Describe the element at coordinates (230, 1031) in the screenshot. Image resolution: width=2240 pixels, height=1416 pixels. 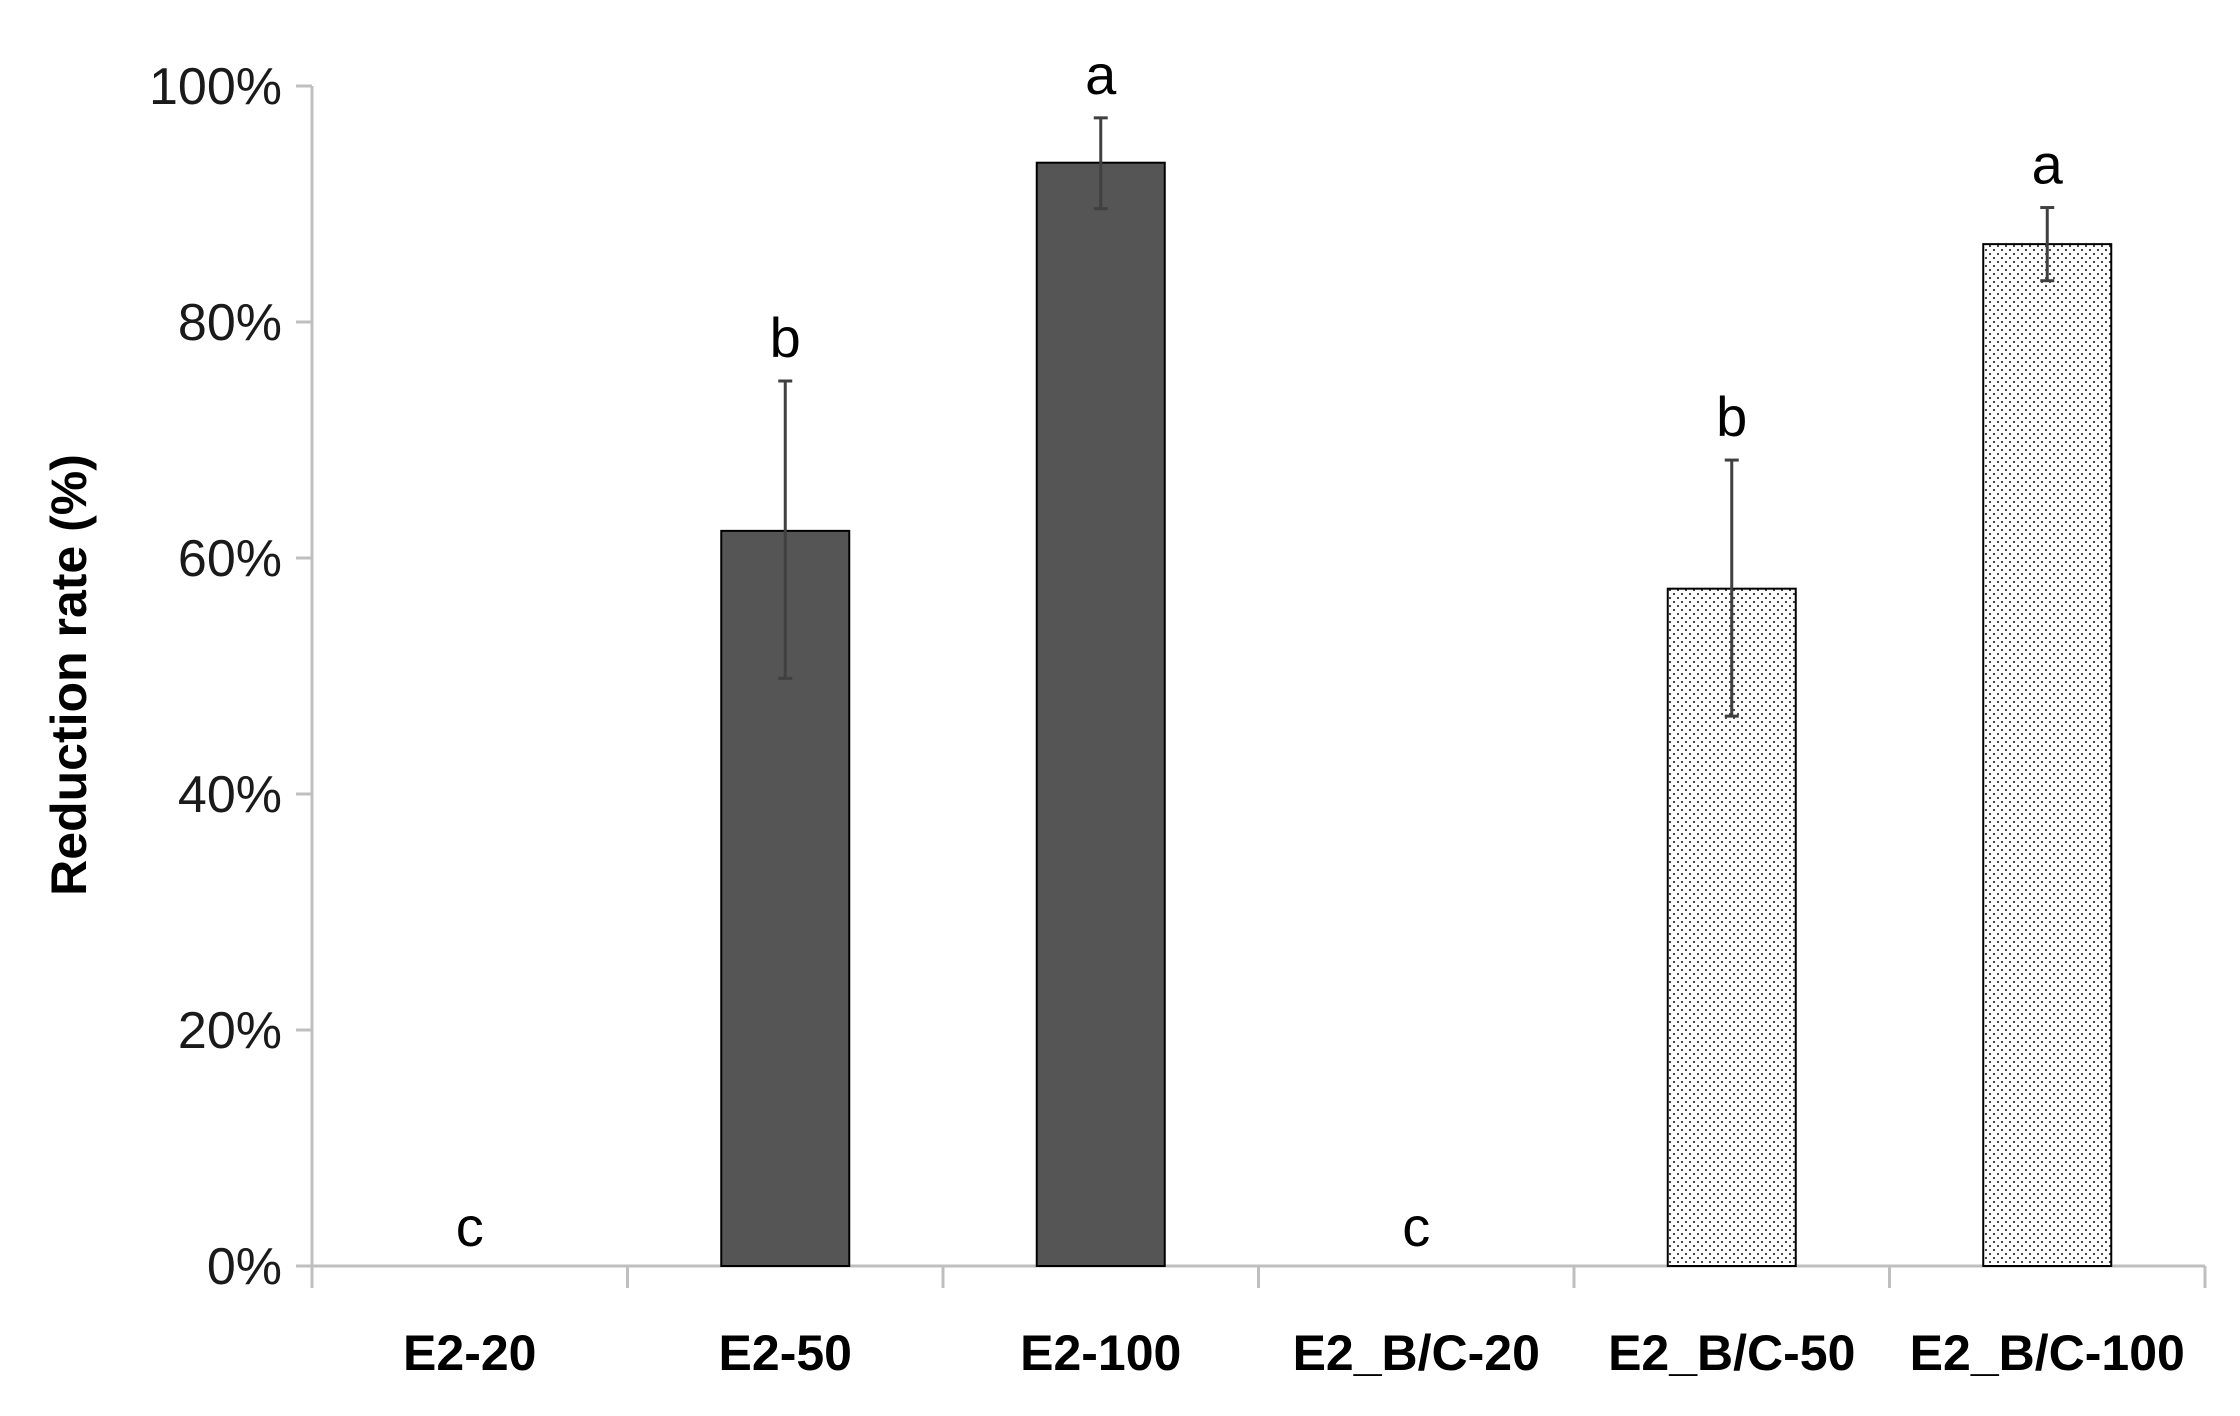
I see `y-tick-label: 20%` at that location.